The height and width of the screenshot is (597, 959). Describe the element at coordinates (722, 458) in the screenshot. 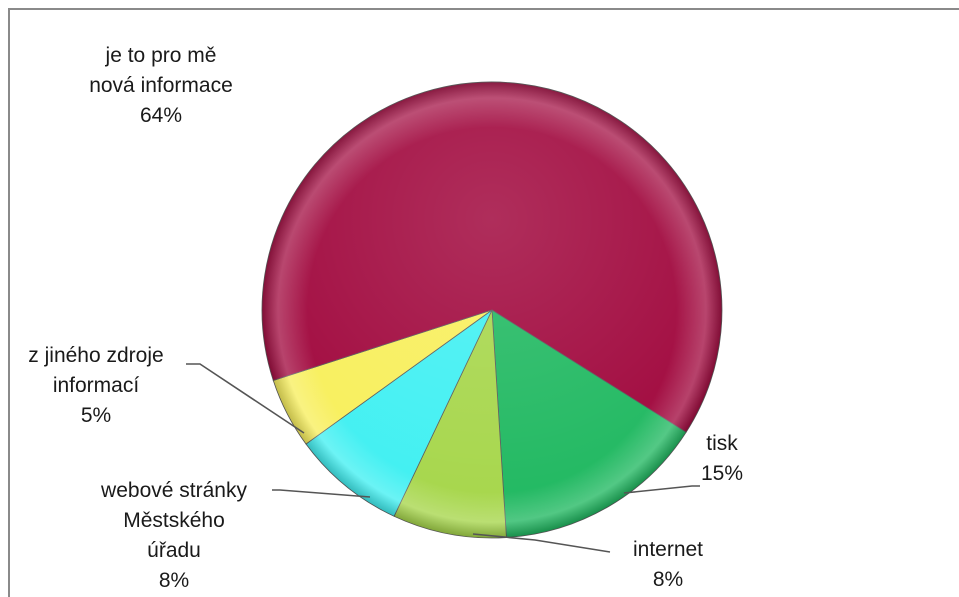

I see `slice-label: tisk 15%` at that location.